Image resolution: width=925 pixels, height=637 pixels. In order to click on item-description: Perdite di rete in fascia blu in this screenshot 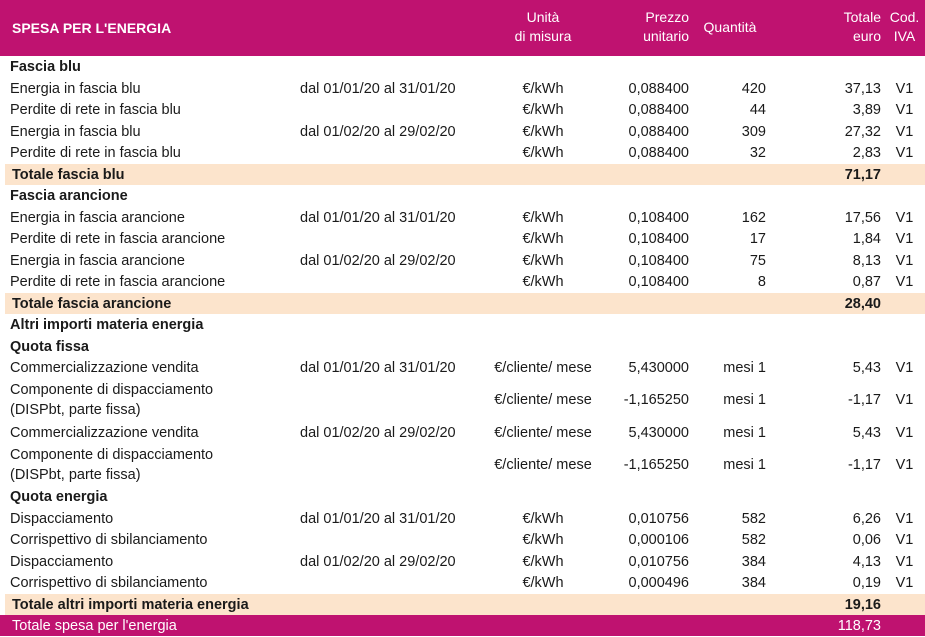, I will do `click(95, 110)`.